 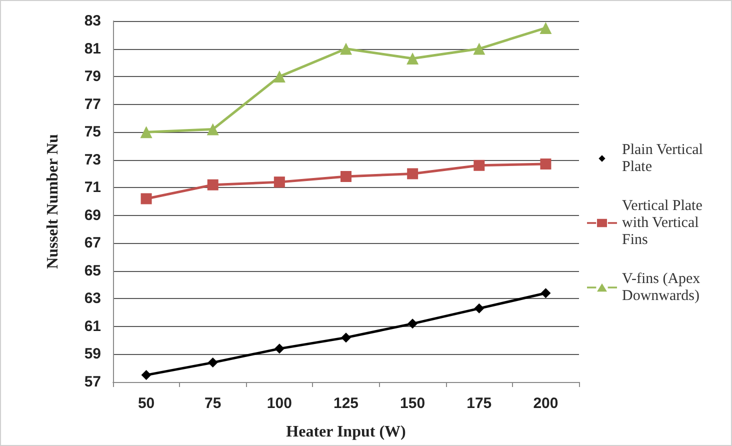 What do you see at coordinates (92, 354) in the screenshot?
I see `y-tick-label: 59` at bounding box center [92, 354].